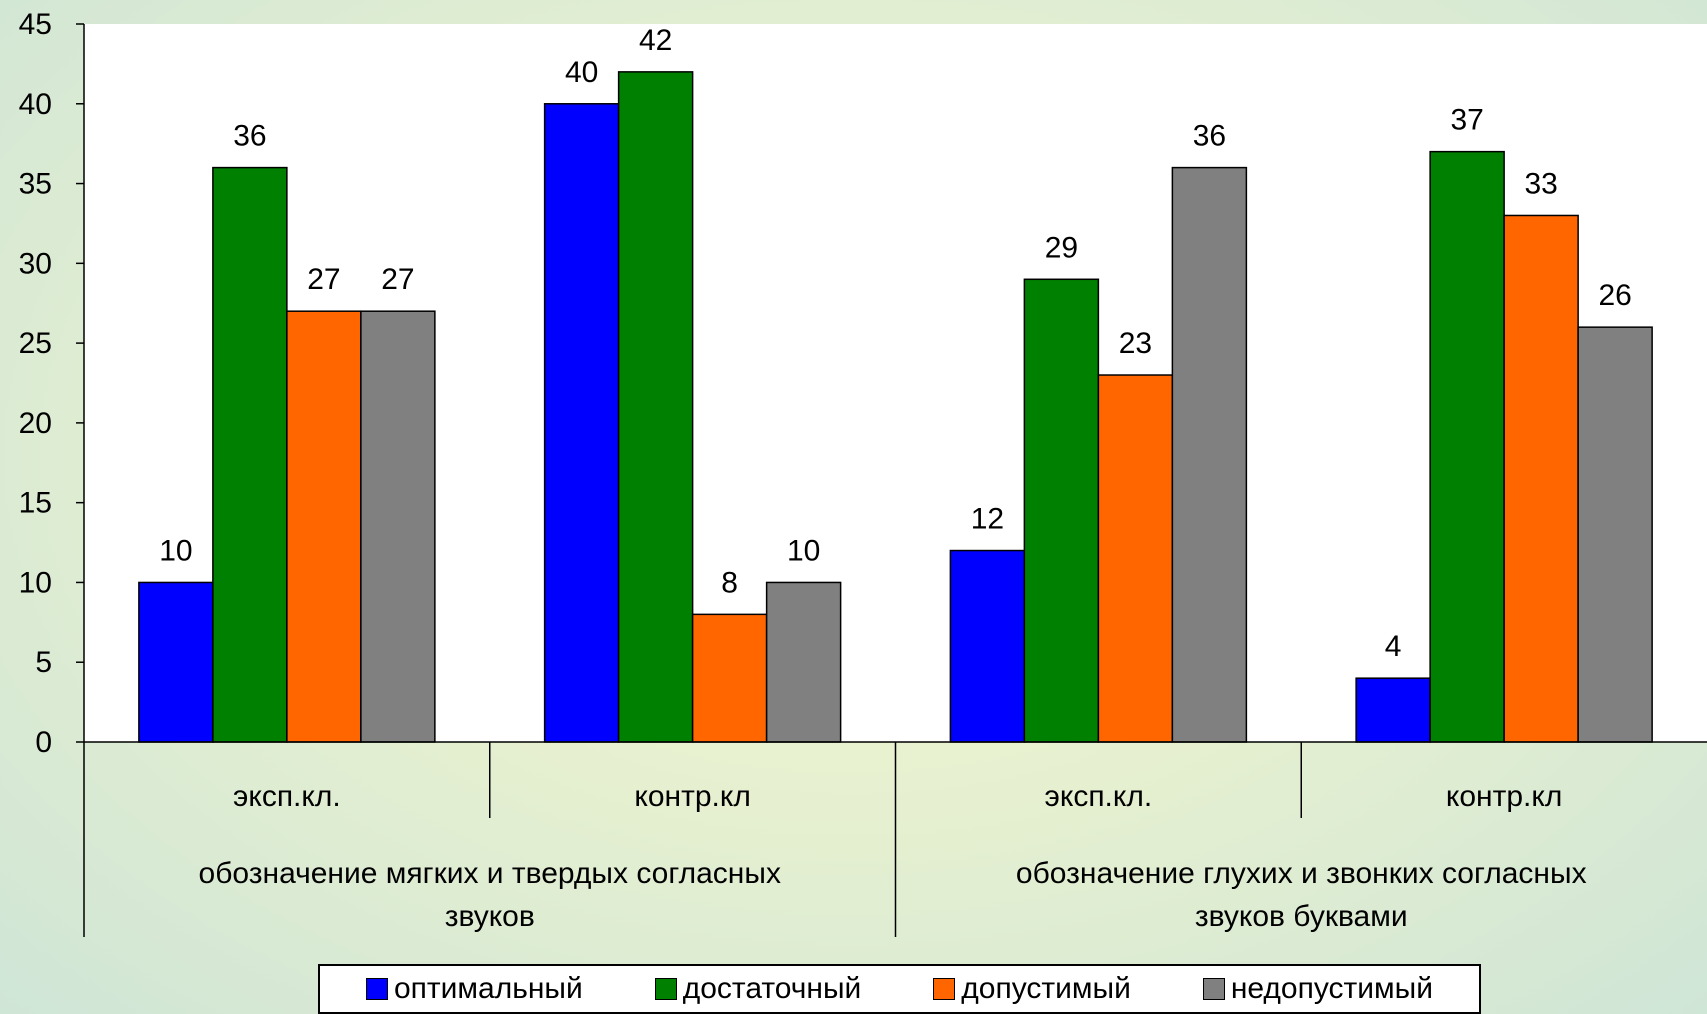  Describe the element at coordinates (490, 916) in the screenshot. I see `group-label-line: звуков` at that location.